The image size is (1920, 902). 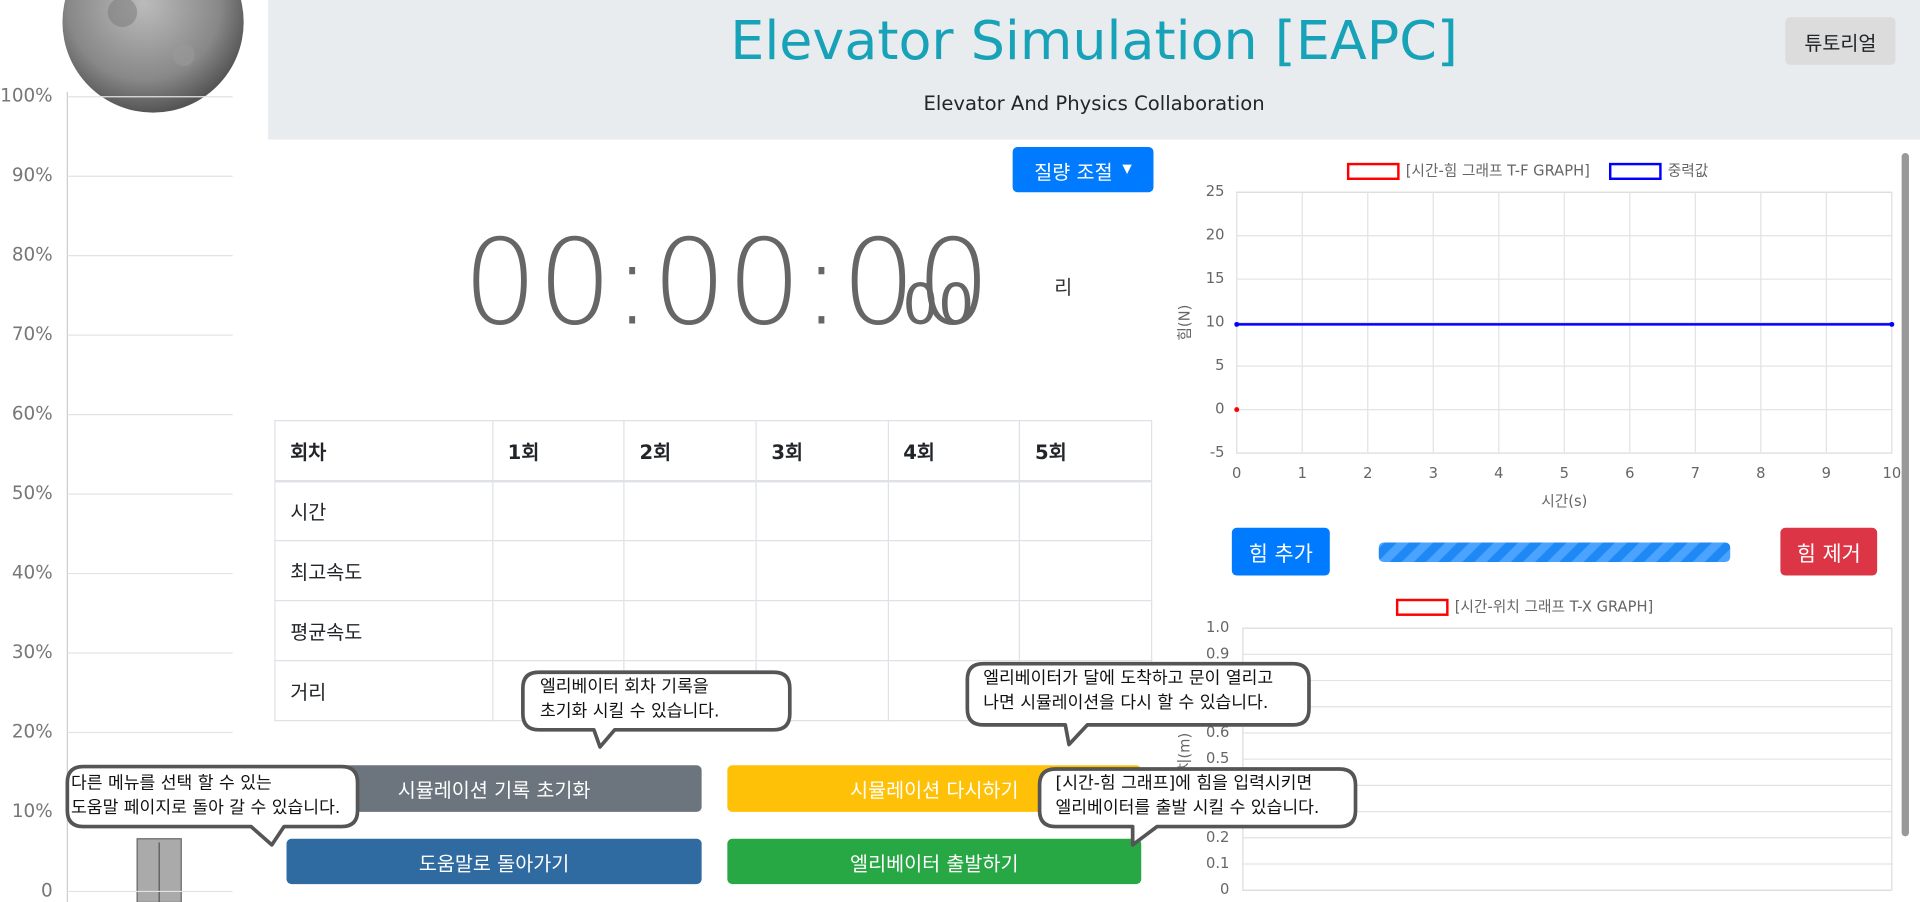 What do you see at coordinates (1063, 287) in the screenshot?
I see `stopwatch-note: 리` at bounding box center [1063, 287].